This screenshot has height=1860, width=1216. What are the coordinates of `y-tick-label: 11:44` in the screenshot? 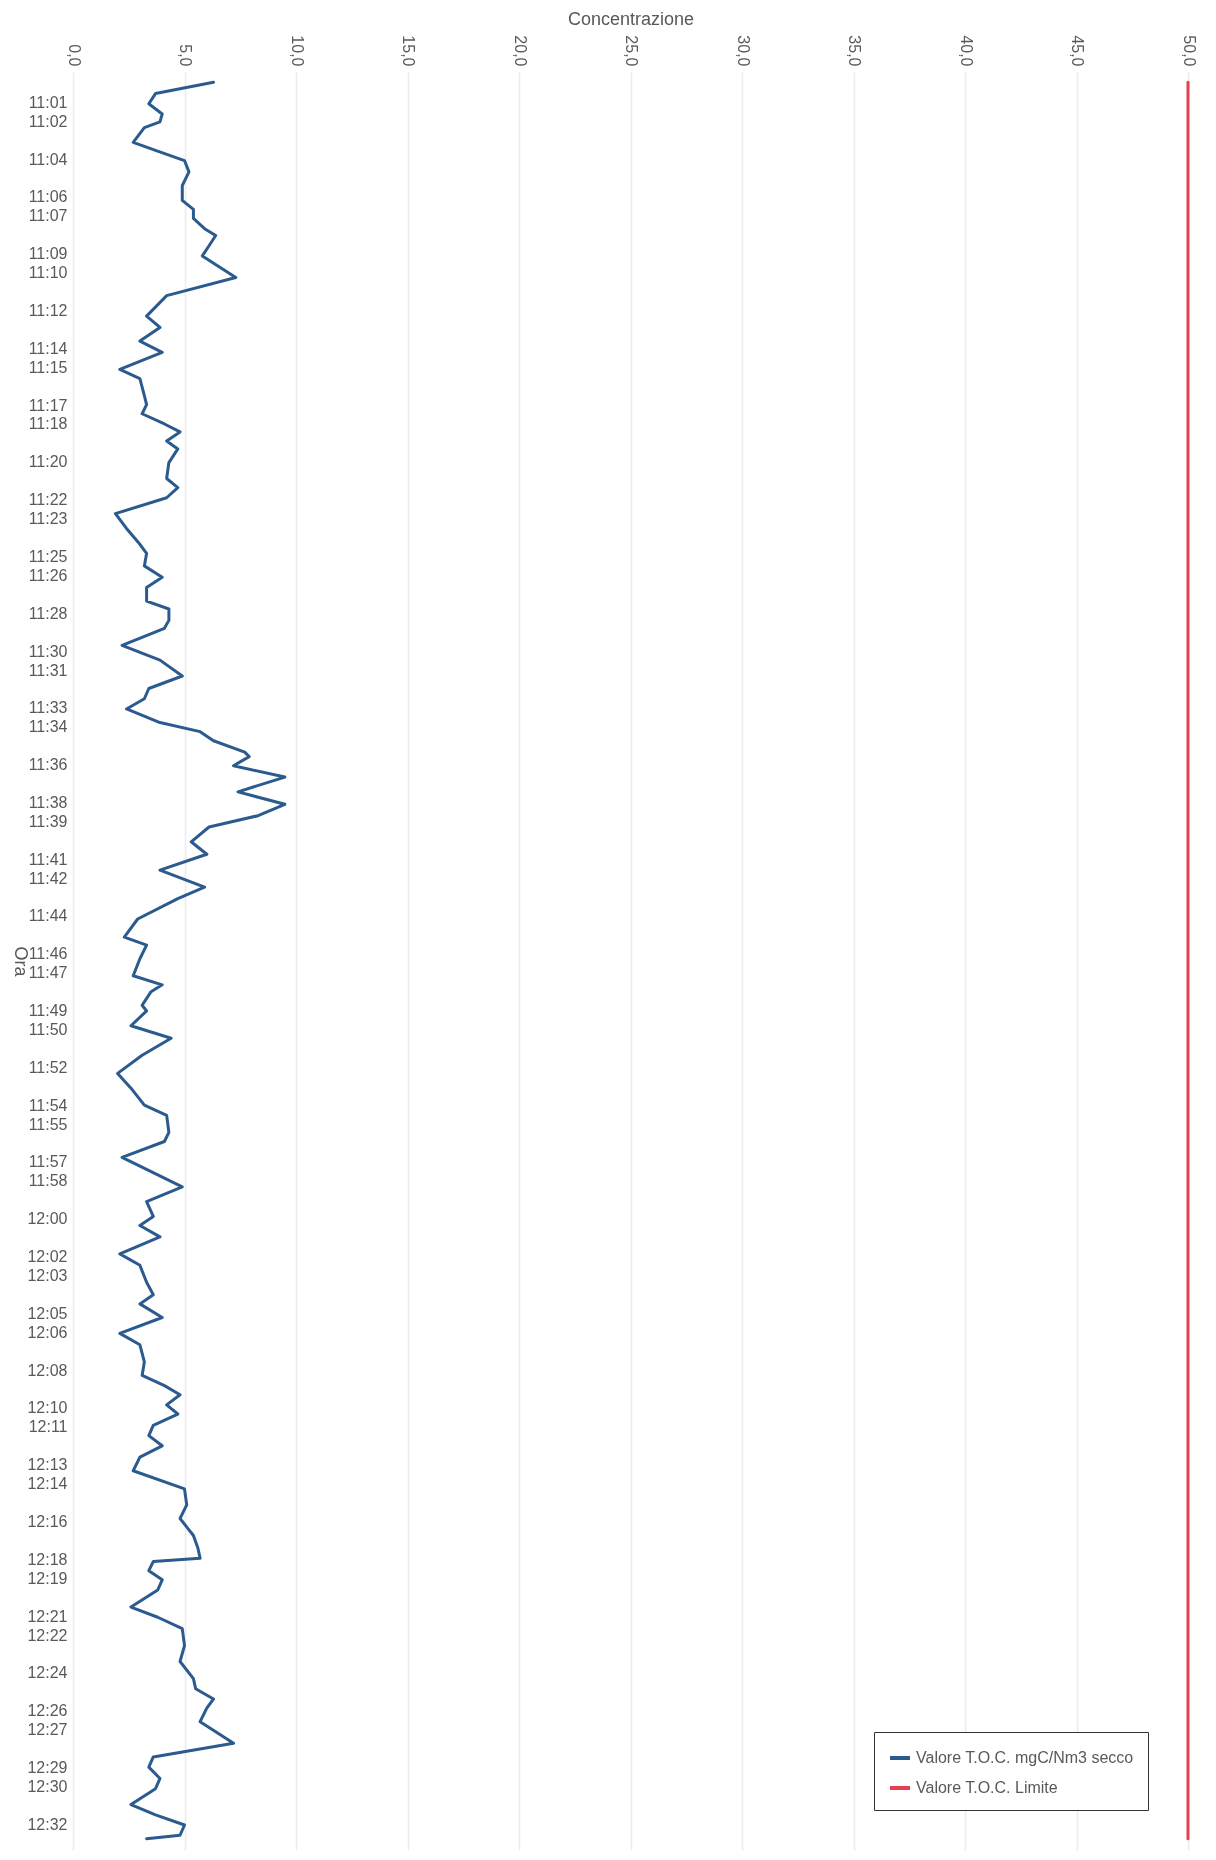 It's located at (48, 916).